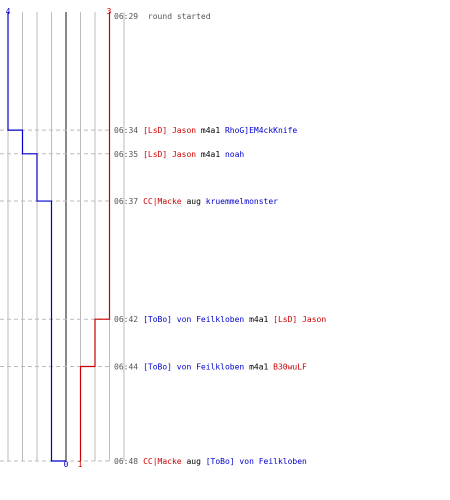 The width and height of the screenshot is (450, 500). Describe the element at coordinates (126, 154) in the screenshot. I see `event-time: 06:35` at that location.